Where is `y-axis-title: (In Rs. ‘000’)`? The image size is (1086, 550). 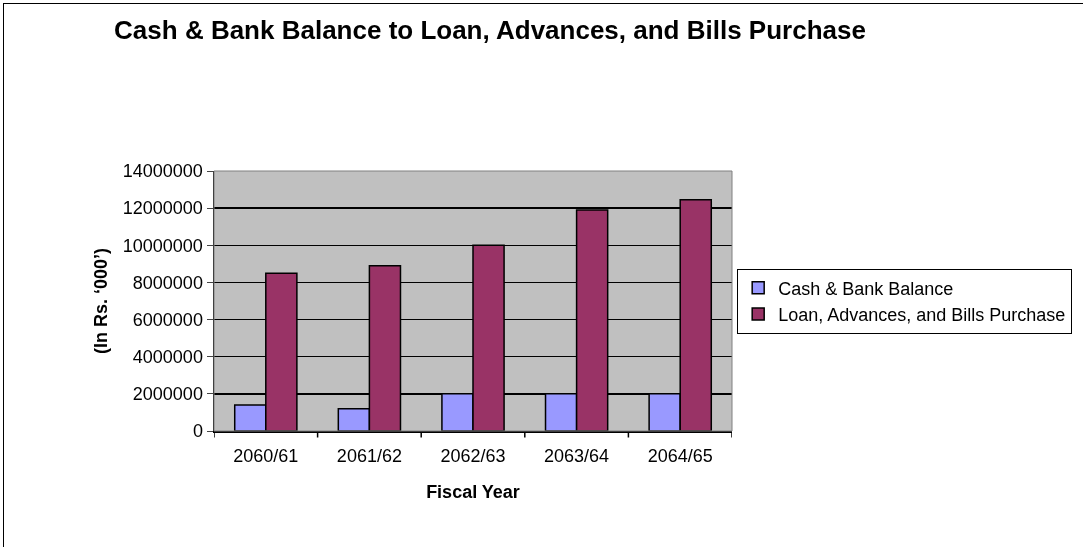 y-axis-title: (In Rs. ‘000’) is located at coordinates (101, 301).